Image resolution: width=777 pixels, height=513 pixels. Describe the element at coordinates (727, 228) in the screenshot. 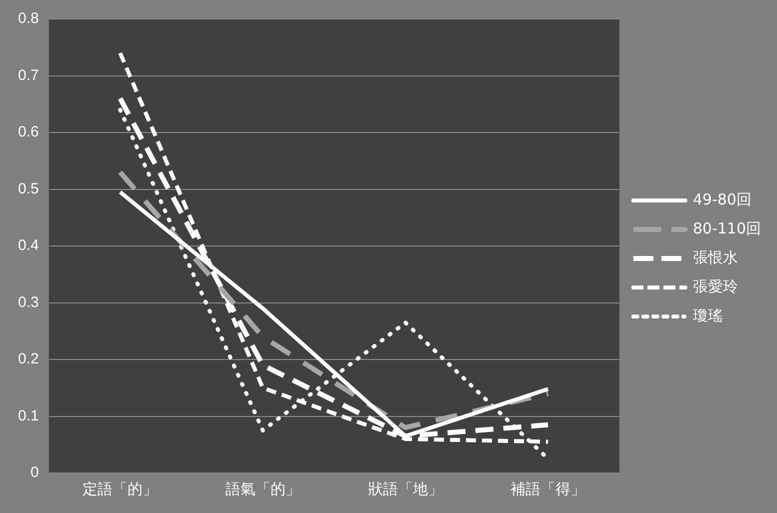

I see `legend-label: 80-110回` at that location.